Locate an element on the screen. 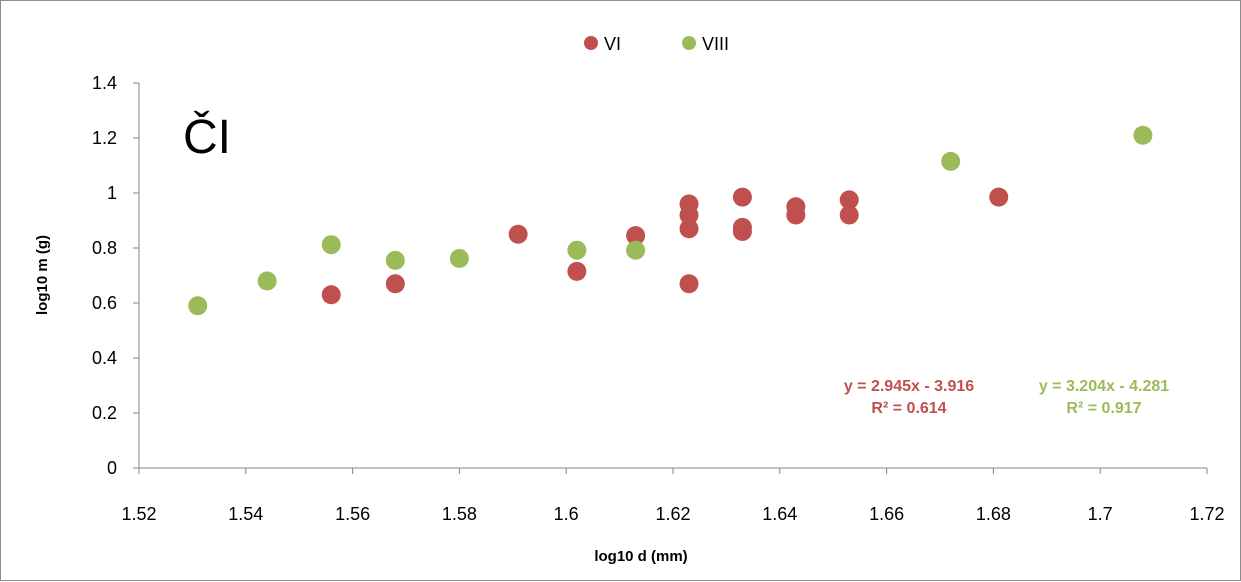  x-tick-label: 1.7 is located at coordinates (1100, 514).